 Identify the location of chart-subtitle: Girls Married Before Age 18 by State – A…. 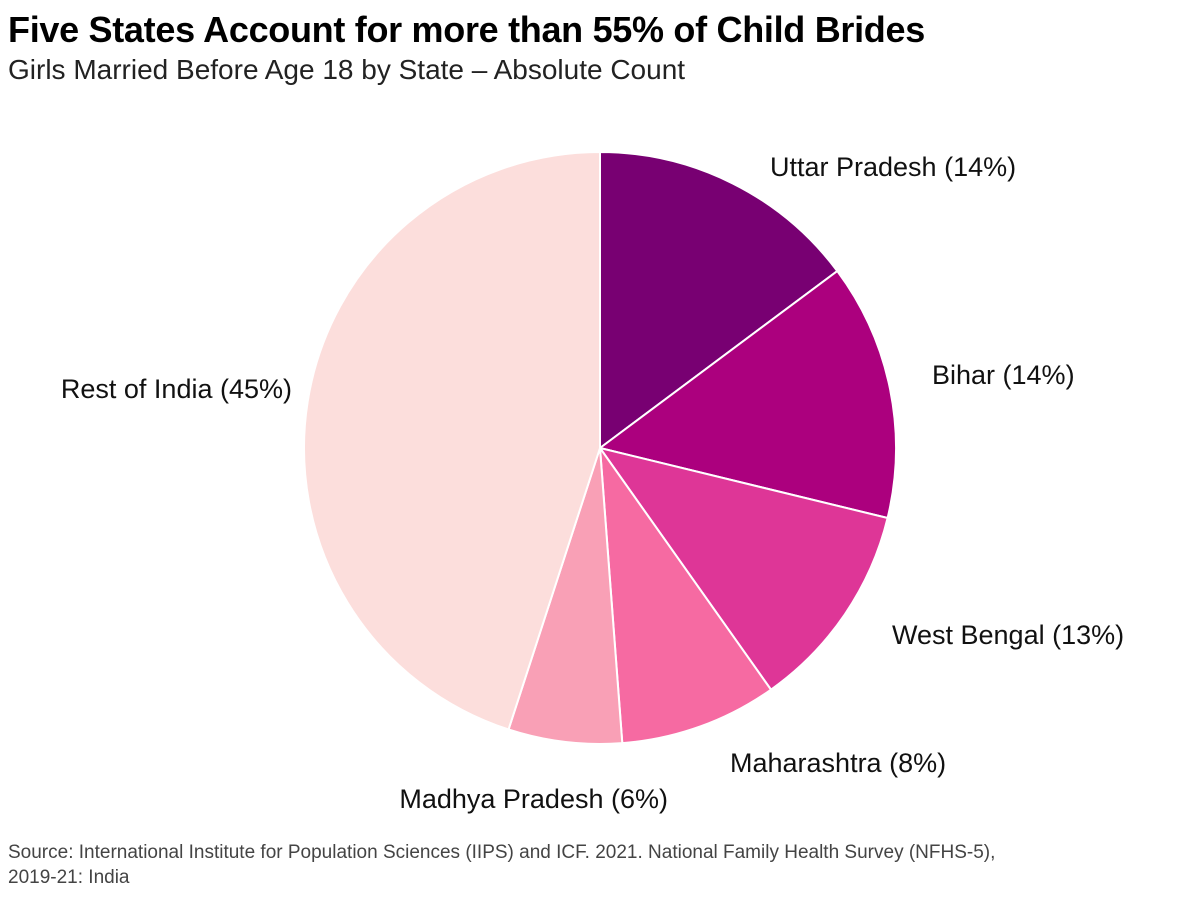
(347, 69).